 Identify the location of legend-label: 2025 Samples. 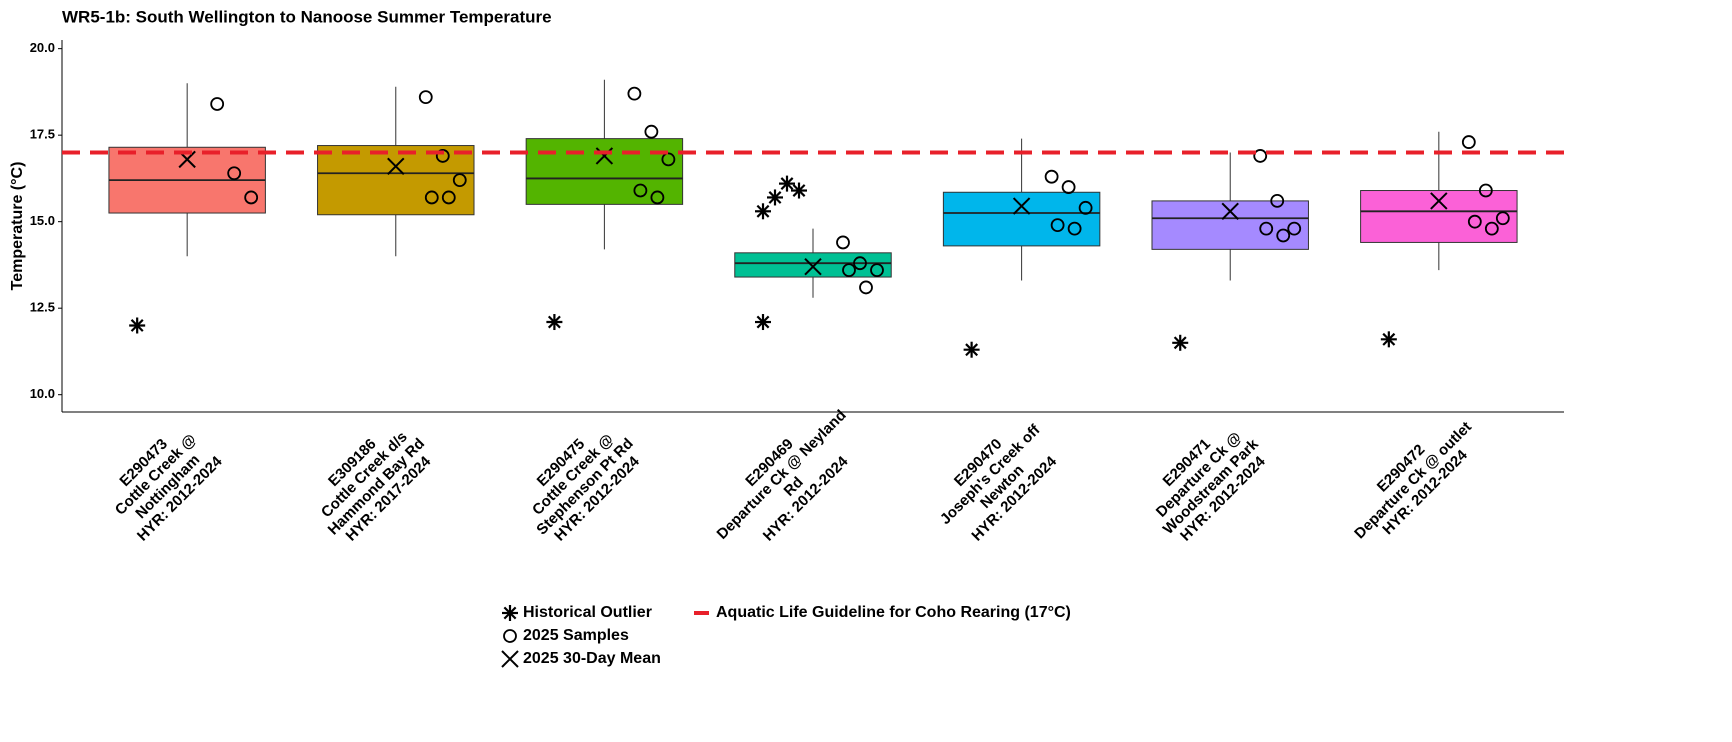
(576, 635).